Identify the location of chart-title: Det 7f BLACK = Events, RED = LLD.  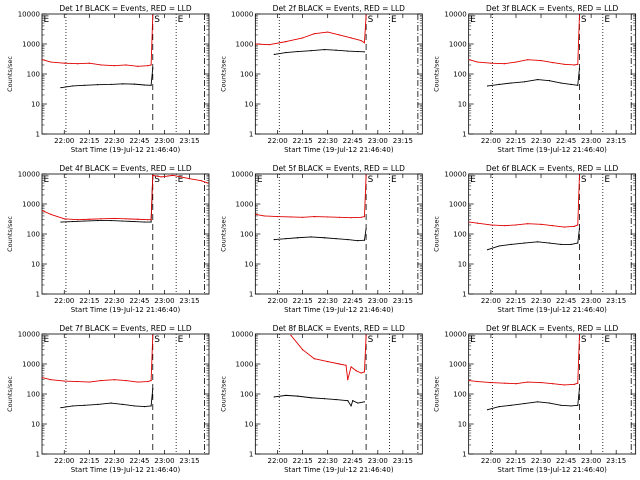
(125, 328).